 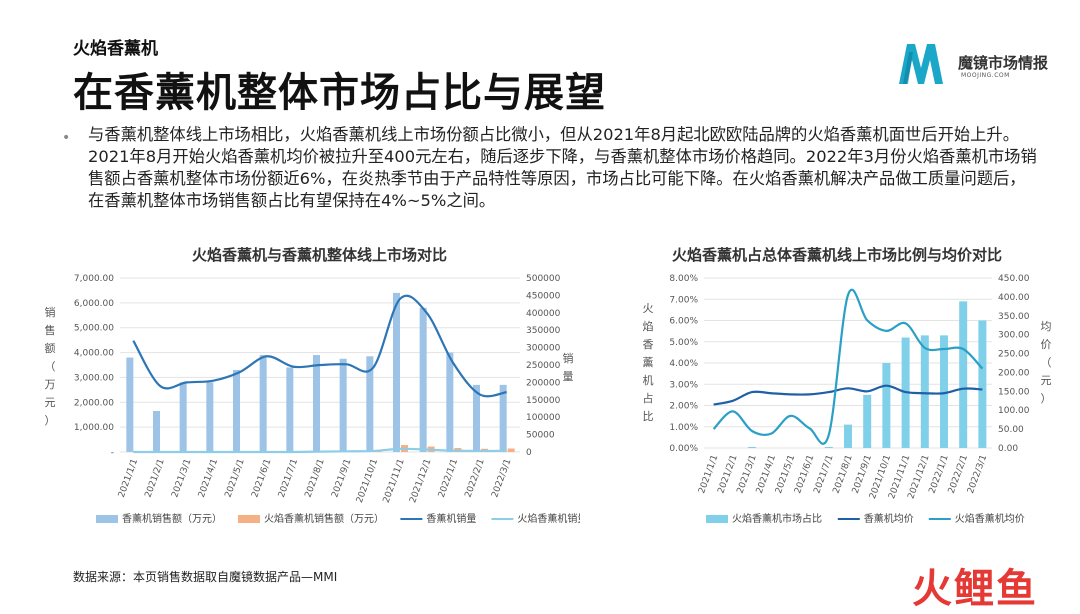 What do you see at coordinates (205, 576) in the screenshot?
I see `data-source-note: 数据来源：本页销售数据取自魔镜数据产品—MMI` at bounding box center [205, 576].